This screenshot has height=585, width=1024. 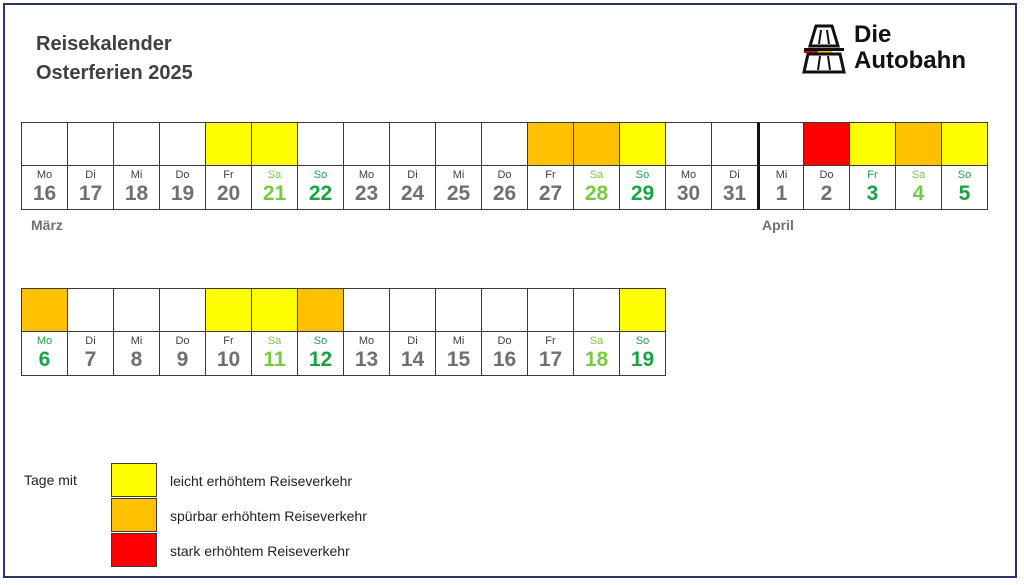 What do you see at coordinates (182, 359) in the screenshot?
I see `day-number: 9` at bounding box center [182, 359].